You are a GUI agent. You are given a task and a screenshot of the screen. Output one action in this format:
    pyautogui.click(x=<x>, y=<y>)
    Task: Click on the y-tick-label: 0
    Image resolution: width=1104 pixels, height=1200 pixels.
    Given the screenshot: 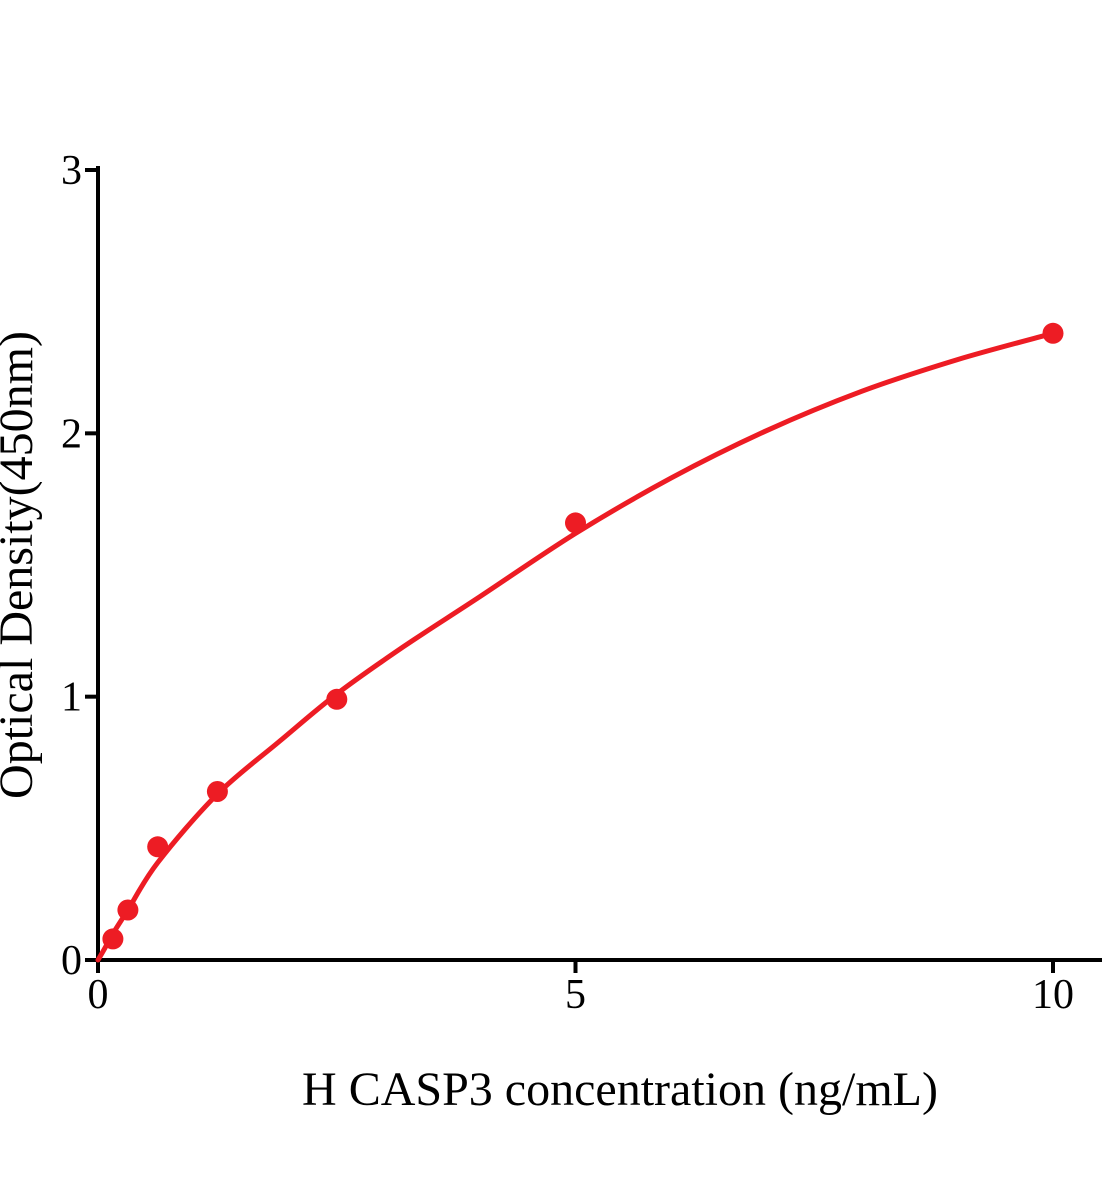 What is the action you would take?
    pyautogui.click(x=71, y=961)
    